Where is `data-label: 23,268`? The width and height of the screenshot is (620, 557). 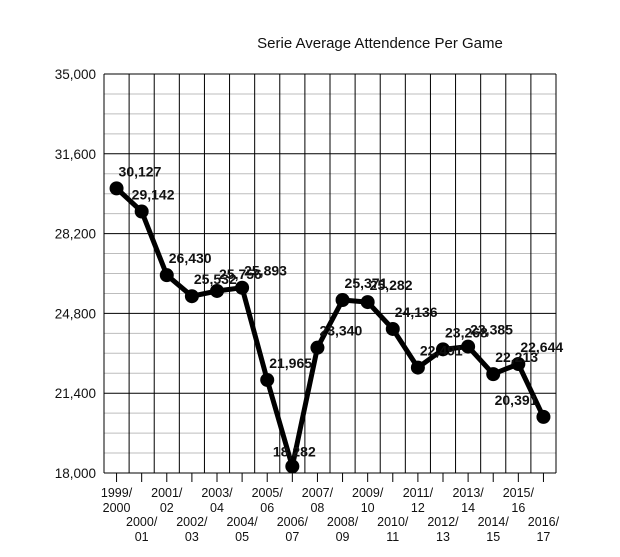 data-label: 23,268 is located at coordinates (466, 332).